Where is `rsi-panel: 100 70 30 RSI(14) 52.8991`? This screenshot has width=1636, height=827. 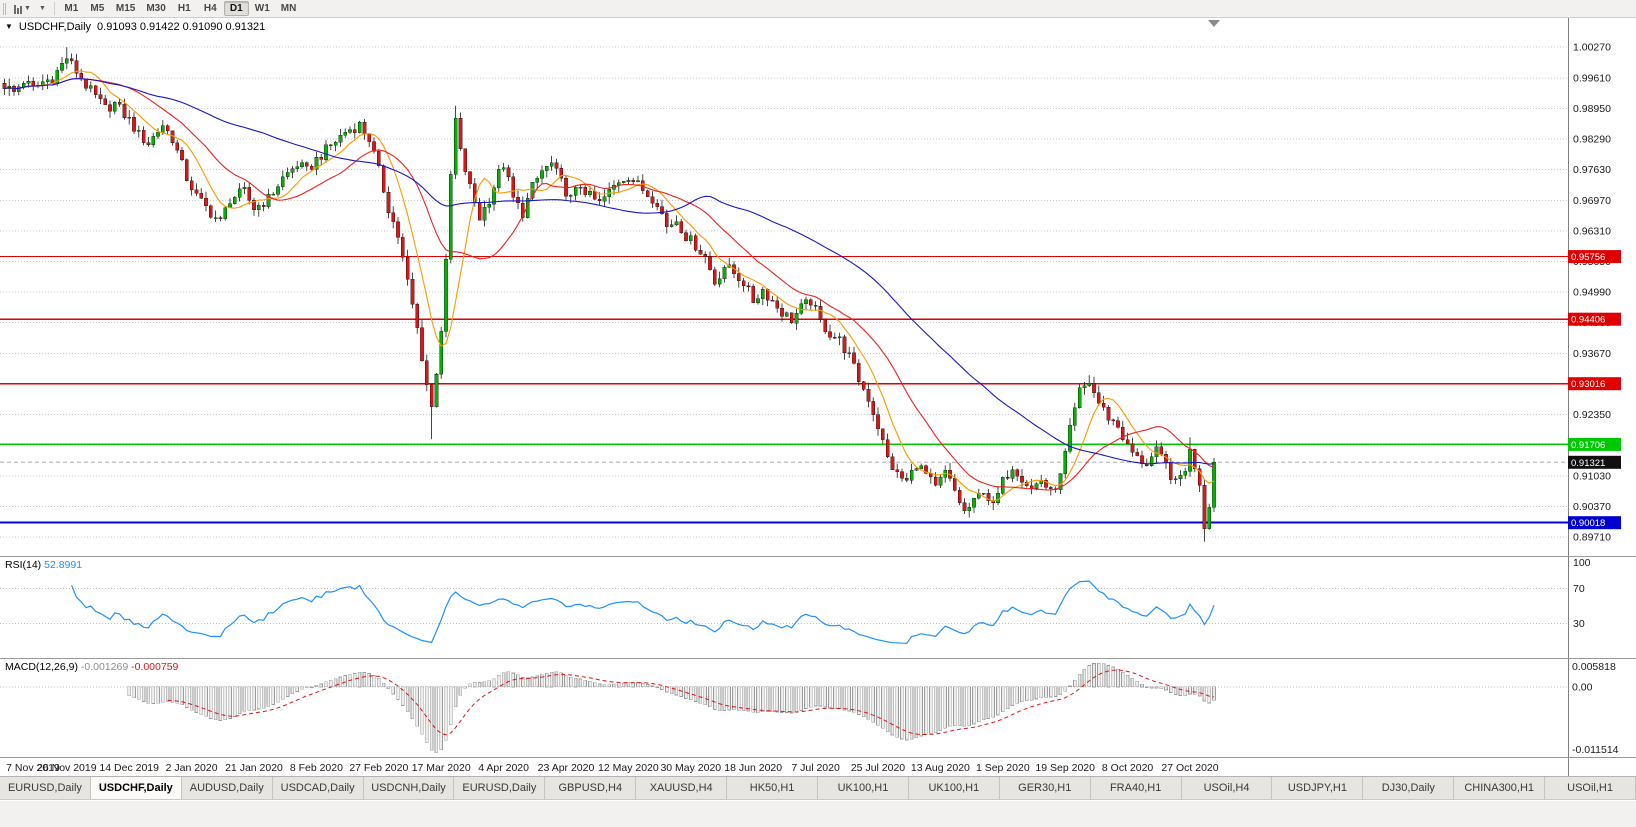 rsi-panel: 100 70 30 RSI(14) 52.8991 is located at coordinates (818, 607).